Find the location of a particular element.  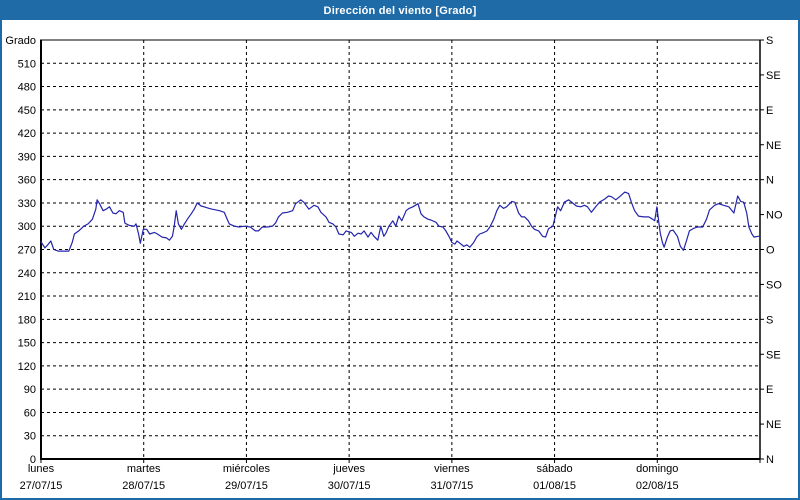

day-name-label: lunes is located at coordinates (41, 469).